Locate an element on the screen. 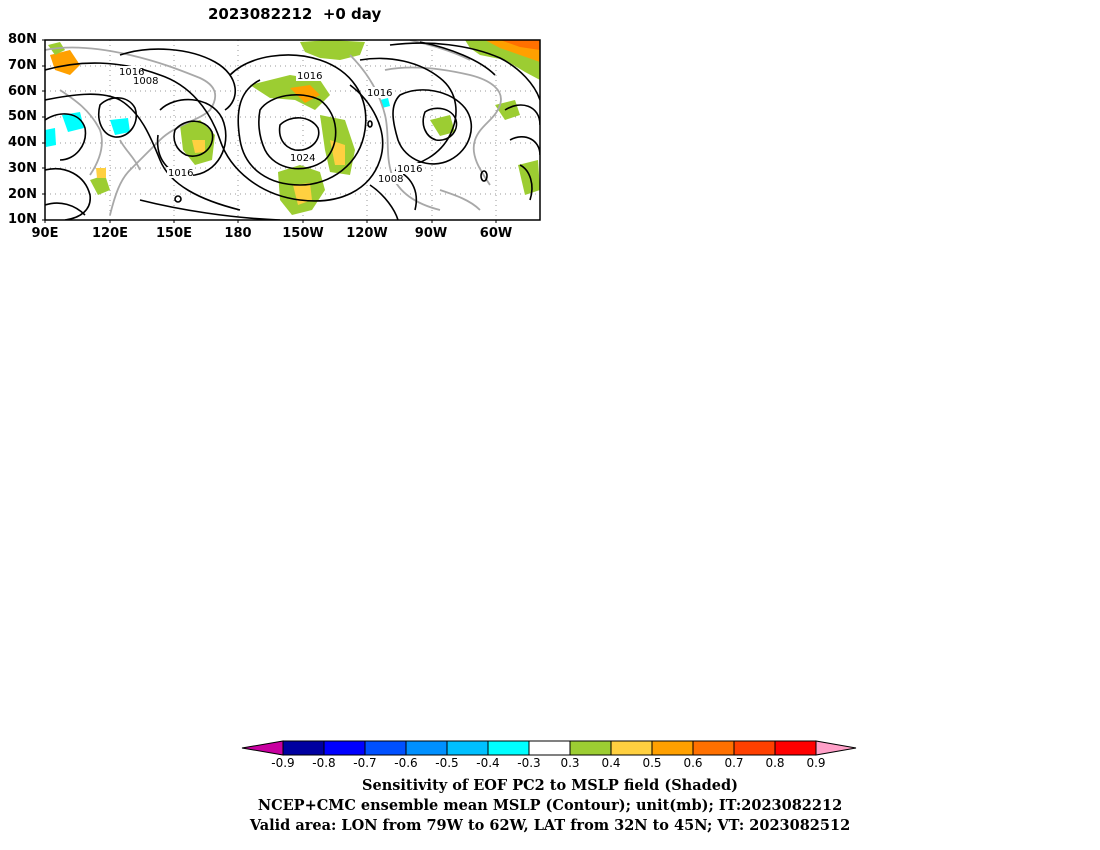 This screenshot has width=1100, height=850. mslp-contours is located at coordinates (292, 130).